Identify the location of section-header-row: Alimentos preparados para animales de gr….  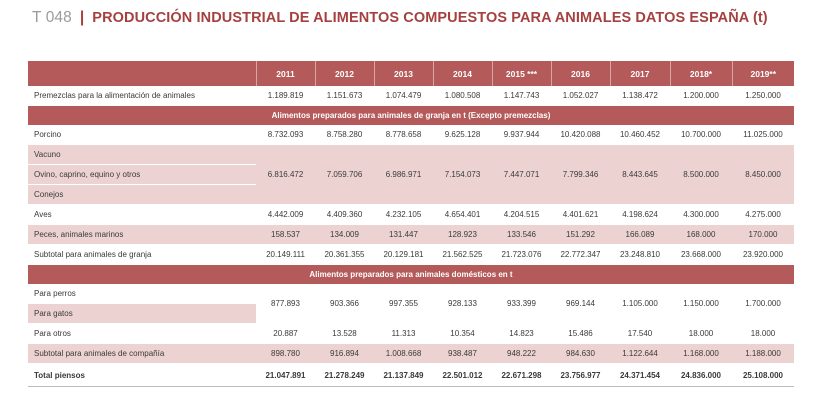
(411, 115).